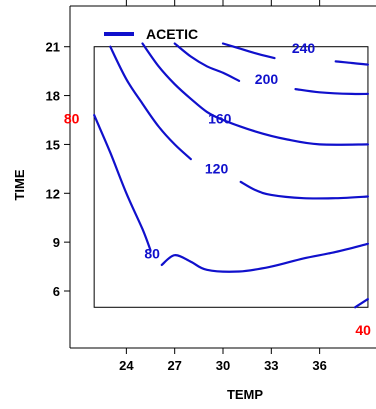  What do you see at coordinates (53, 193) in the screenshot?
I see `y-tick-label: 12` at bounding box center [53, 193].